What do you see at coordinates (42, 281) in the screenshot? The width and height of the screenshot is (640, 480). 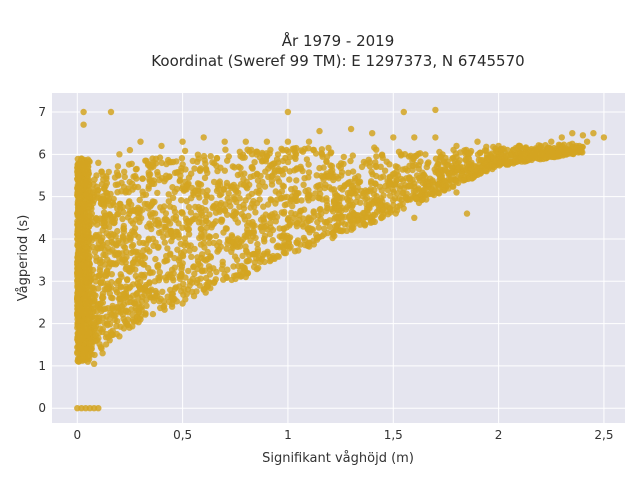 I see `y-tick-label: 3` at bounding box center [42, 281].